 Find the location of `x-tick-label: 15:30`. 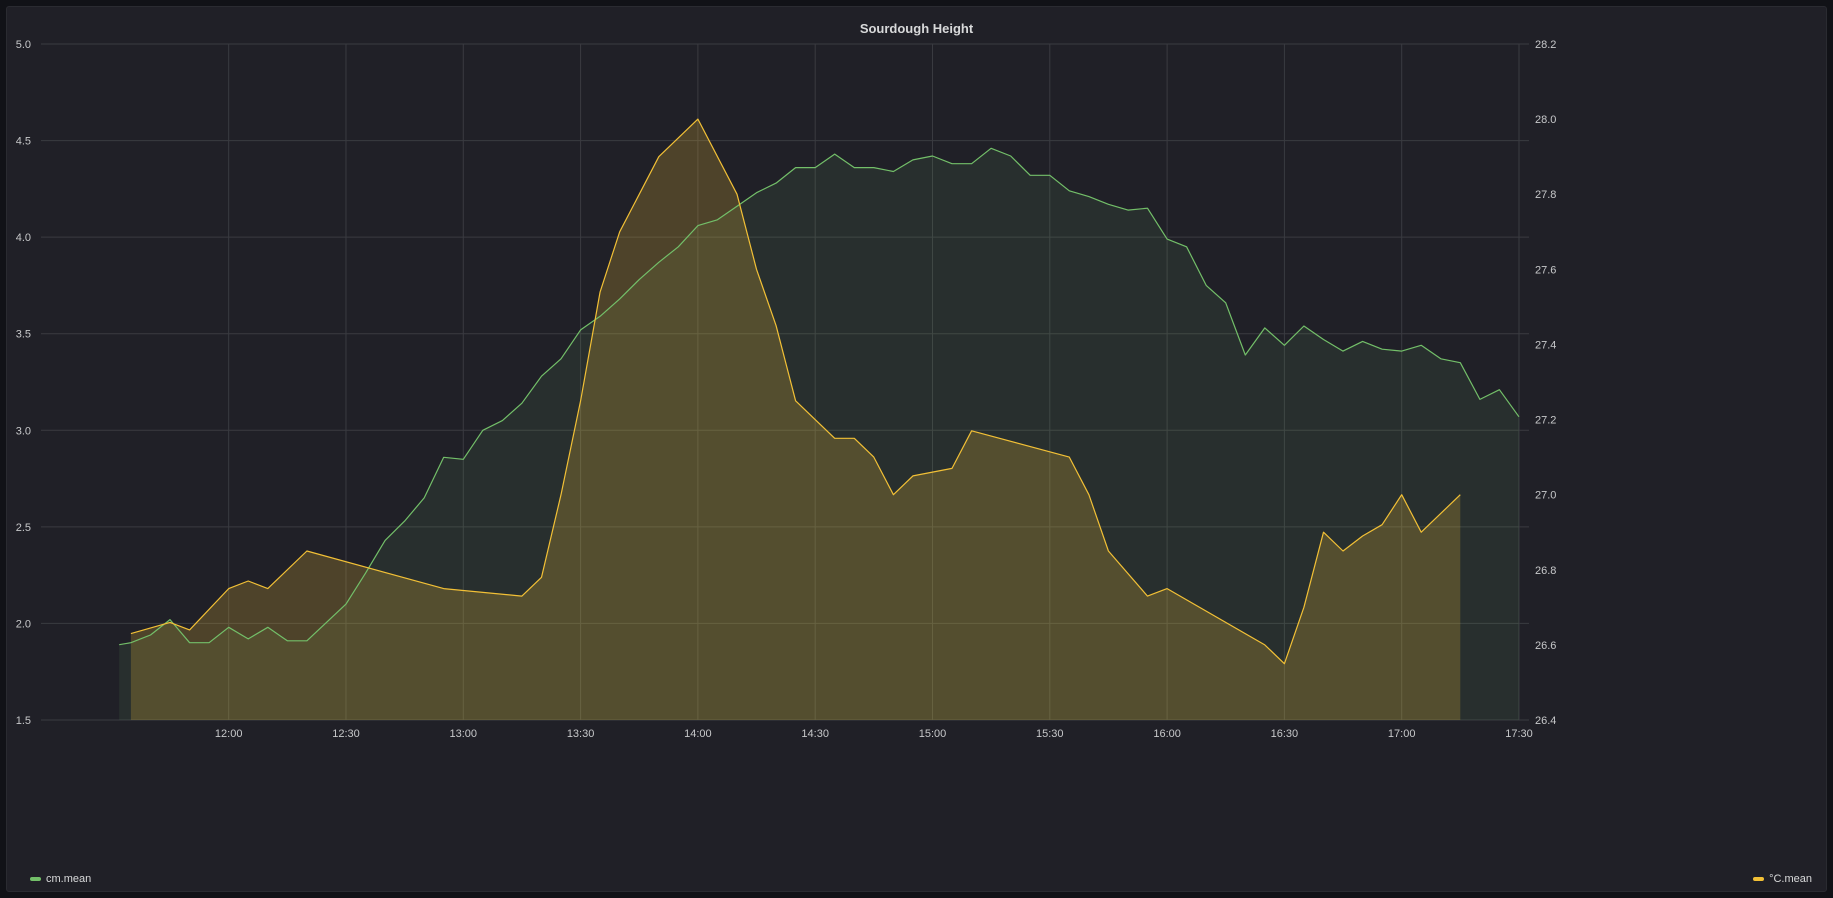

x-tick-label: 15:30 is located at coordinates (1050, 734).